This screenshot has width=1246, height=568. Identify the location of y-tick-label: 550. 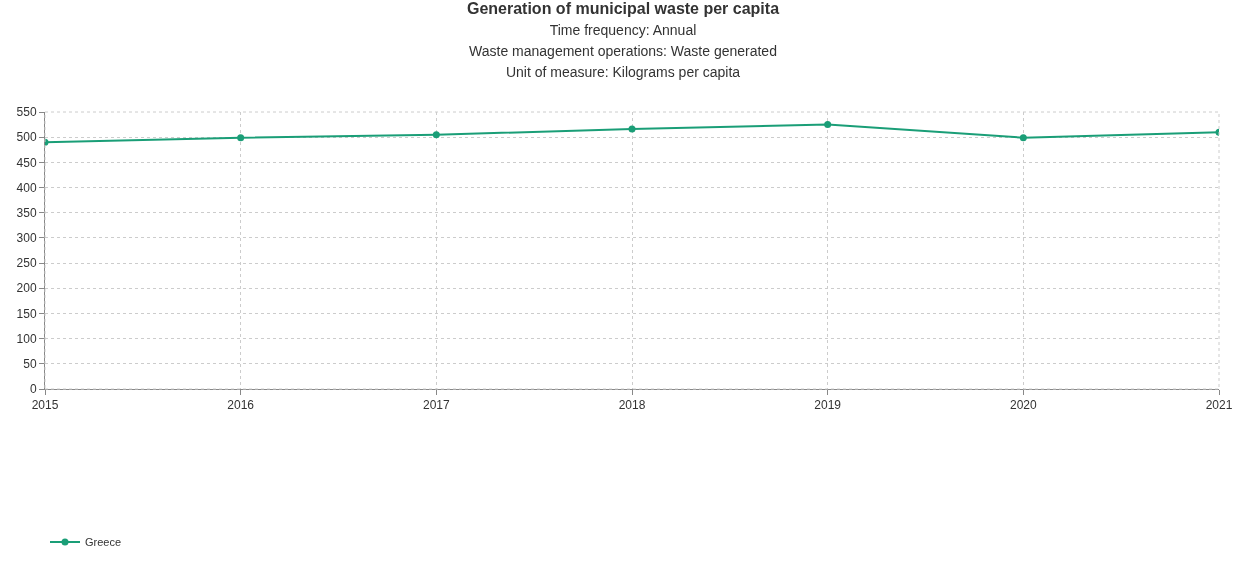
(26, 112).